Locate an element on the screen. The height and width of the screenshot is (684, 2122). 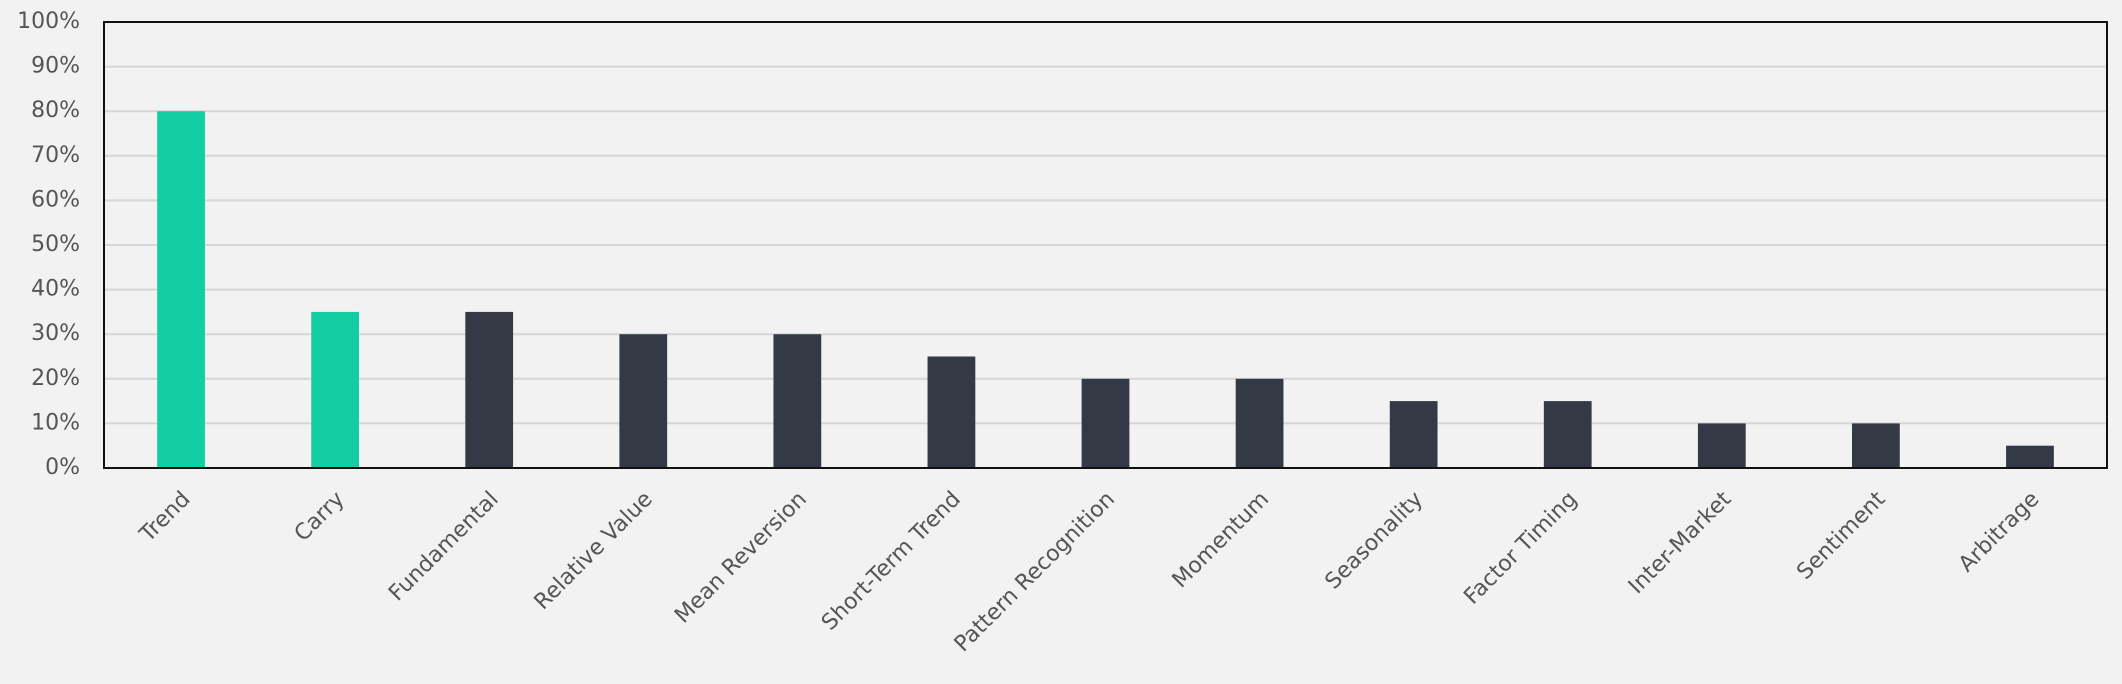
x-tick-label: Pattern Recognition is located at coordinates (1035, 572).